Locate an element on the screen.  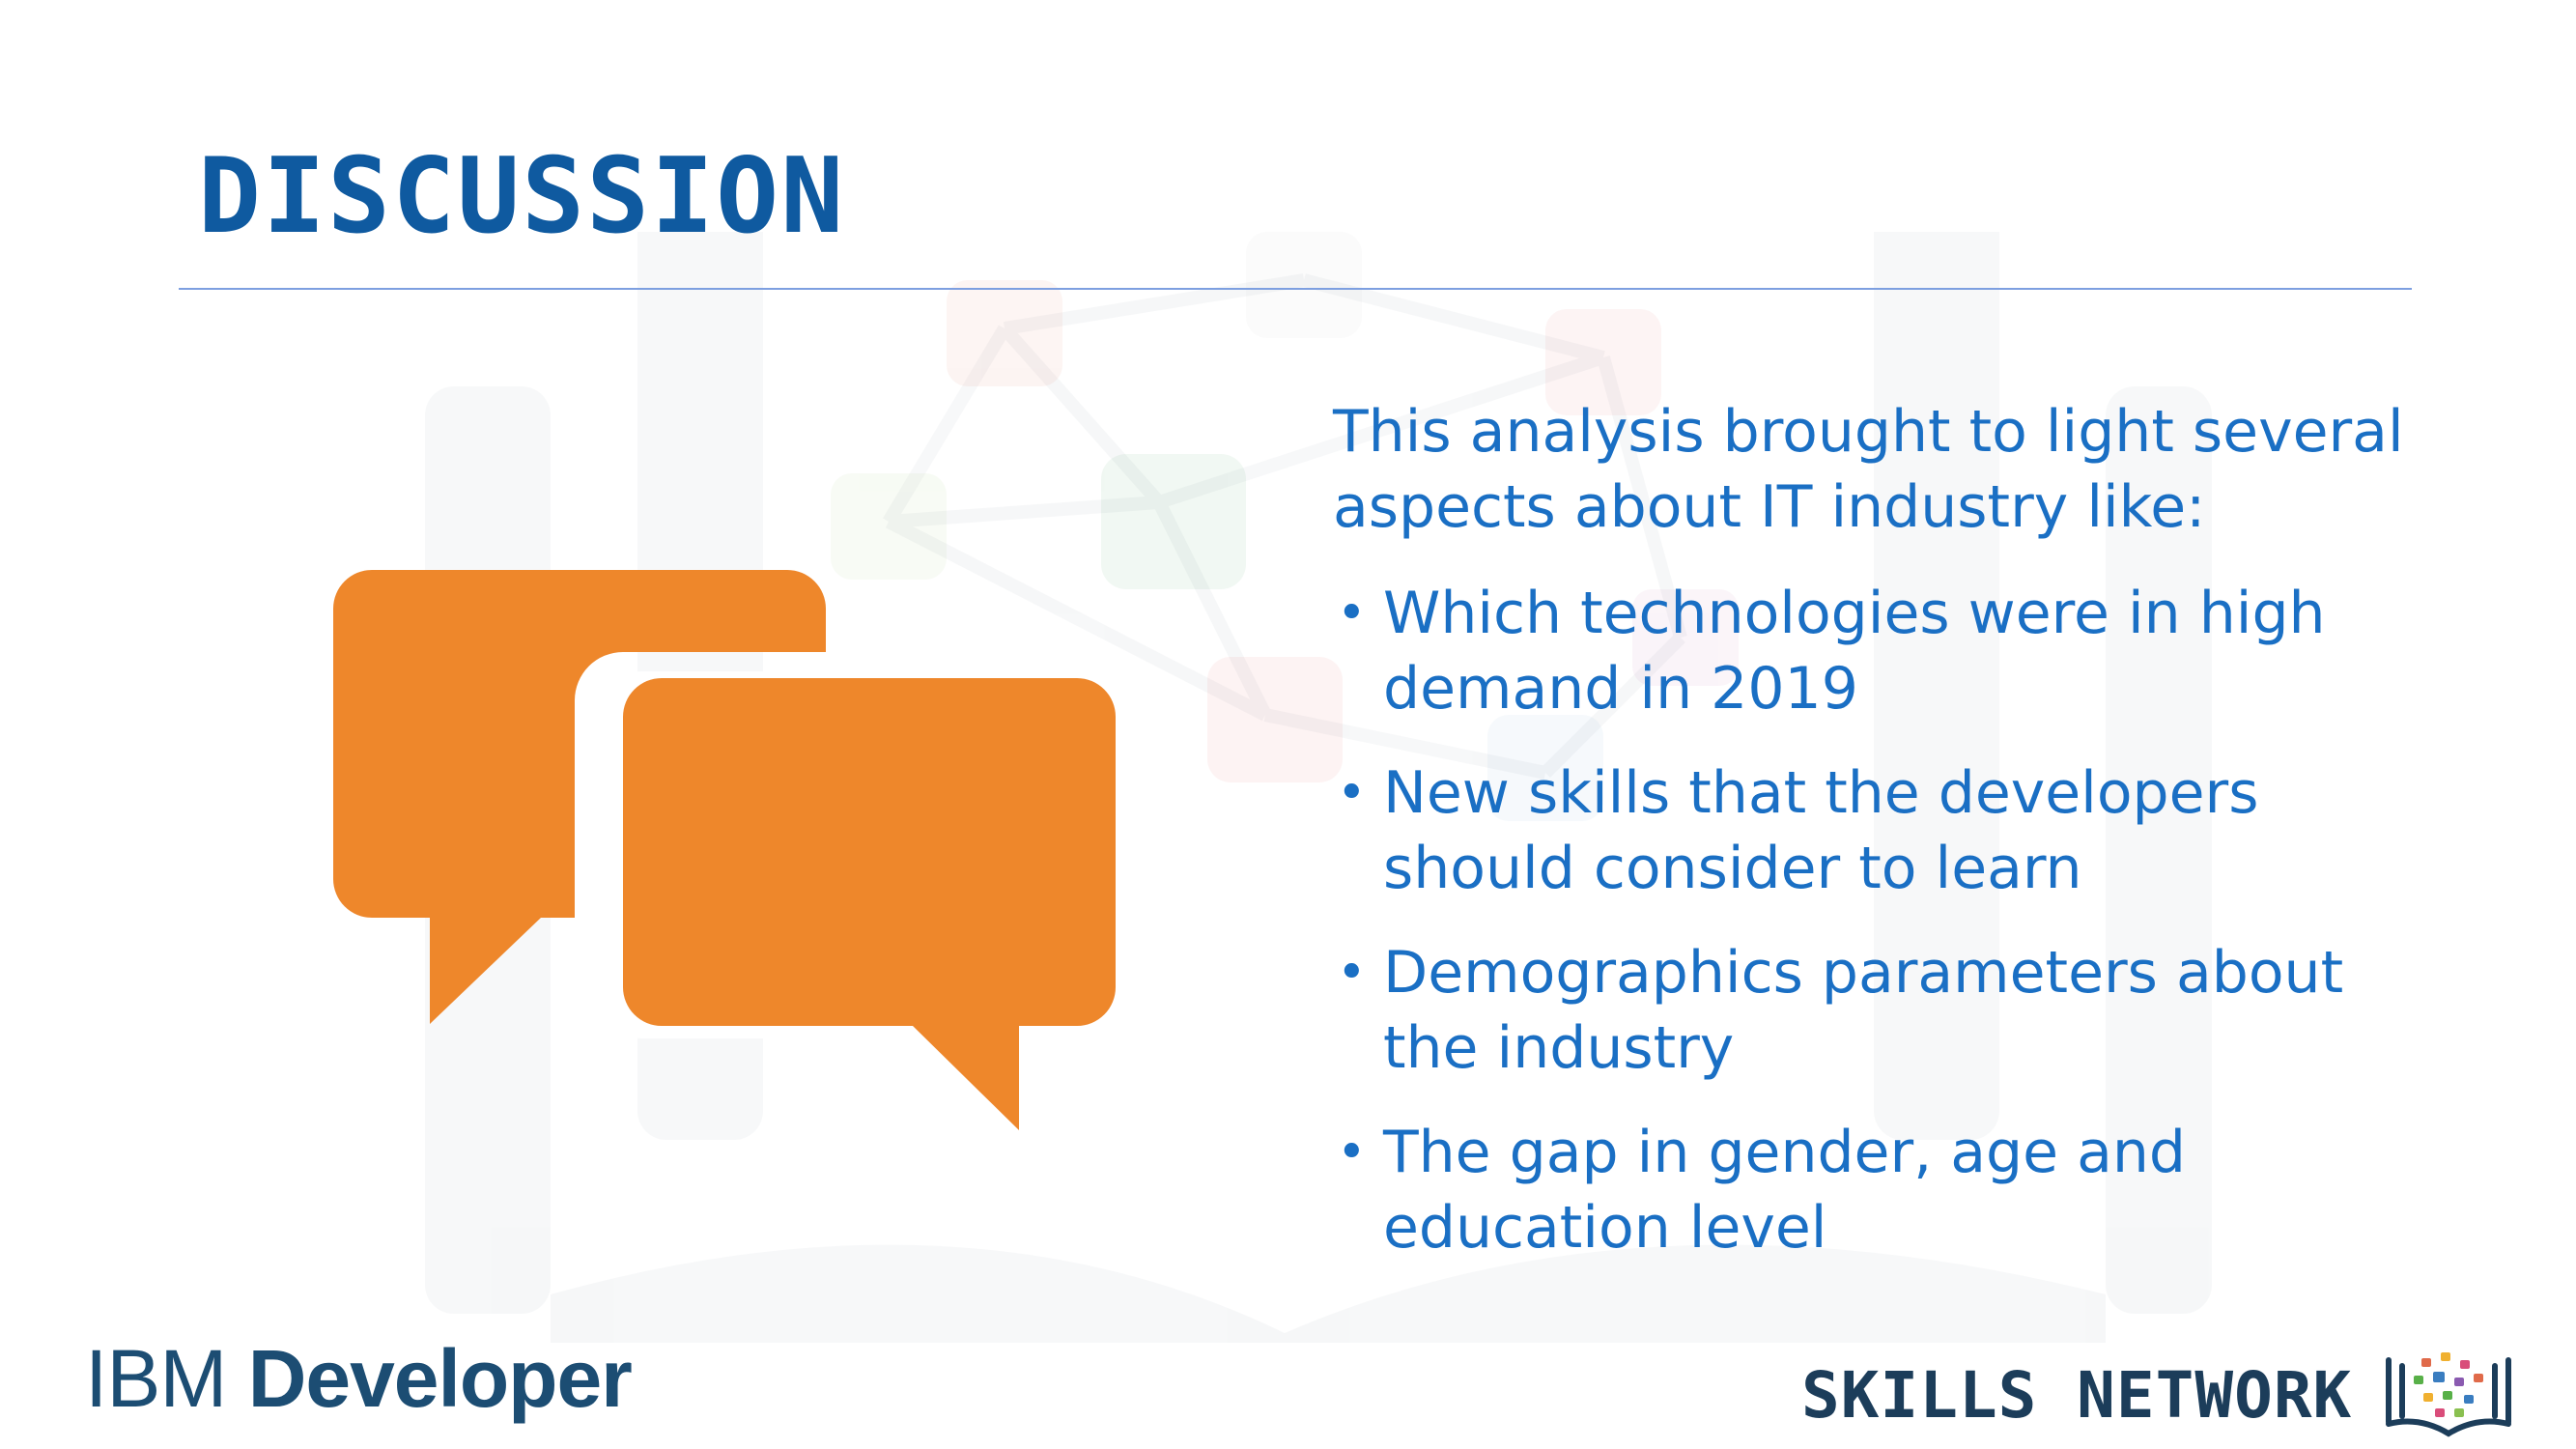
title-divider is located at coordinates (1295, 289).